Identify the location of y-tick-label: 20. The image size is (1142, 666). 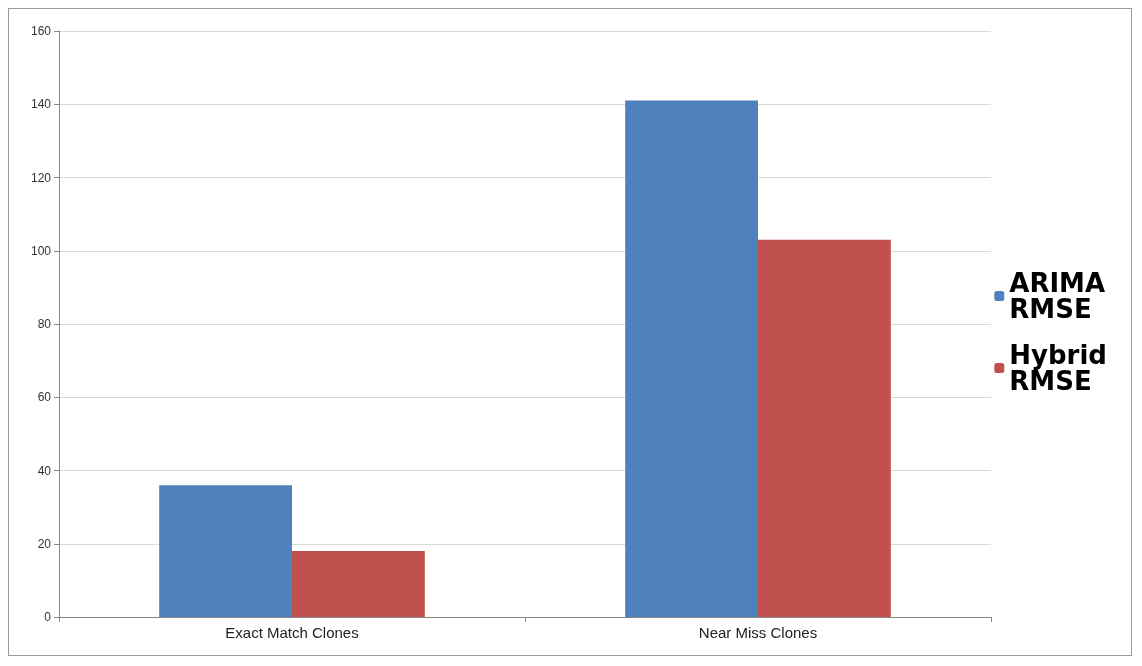
(44, 543).